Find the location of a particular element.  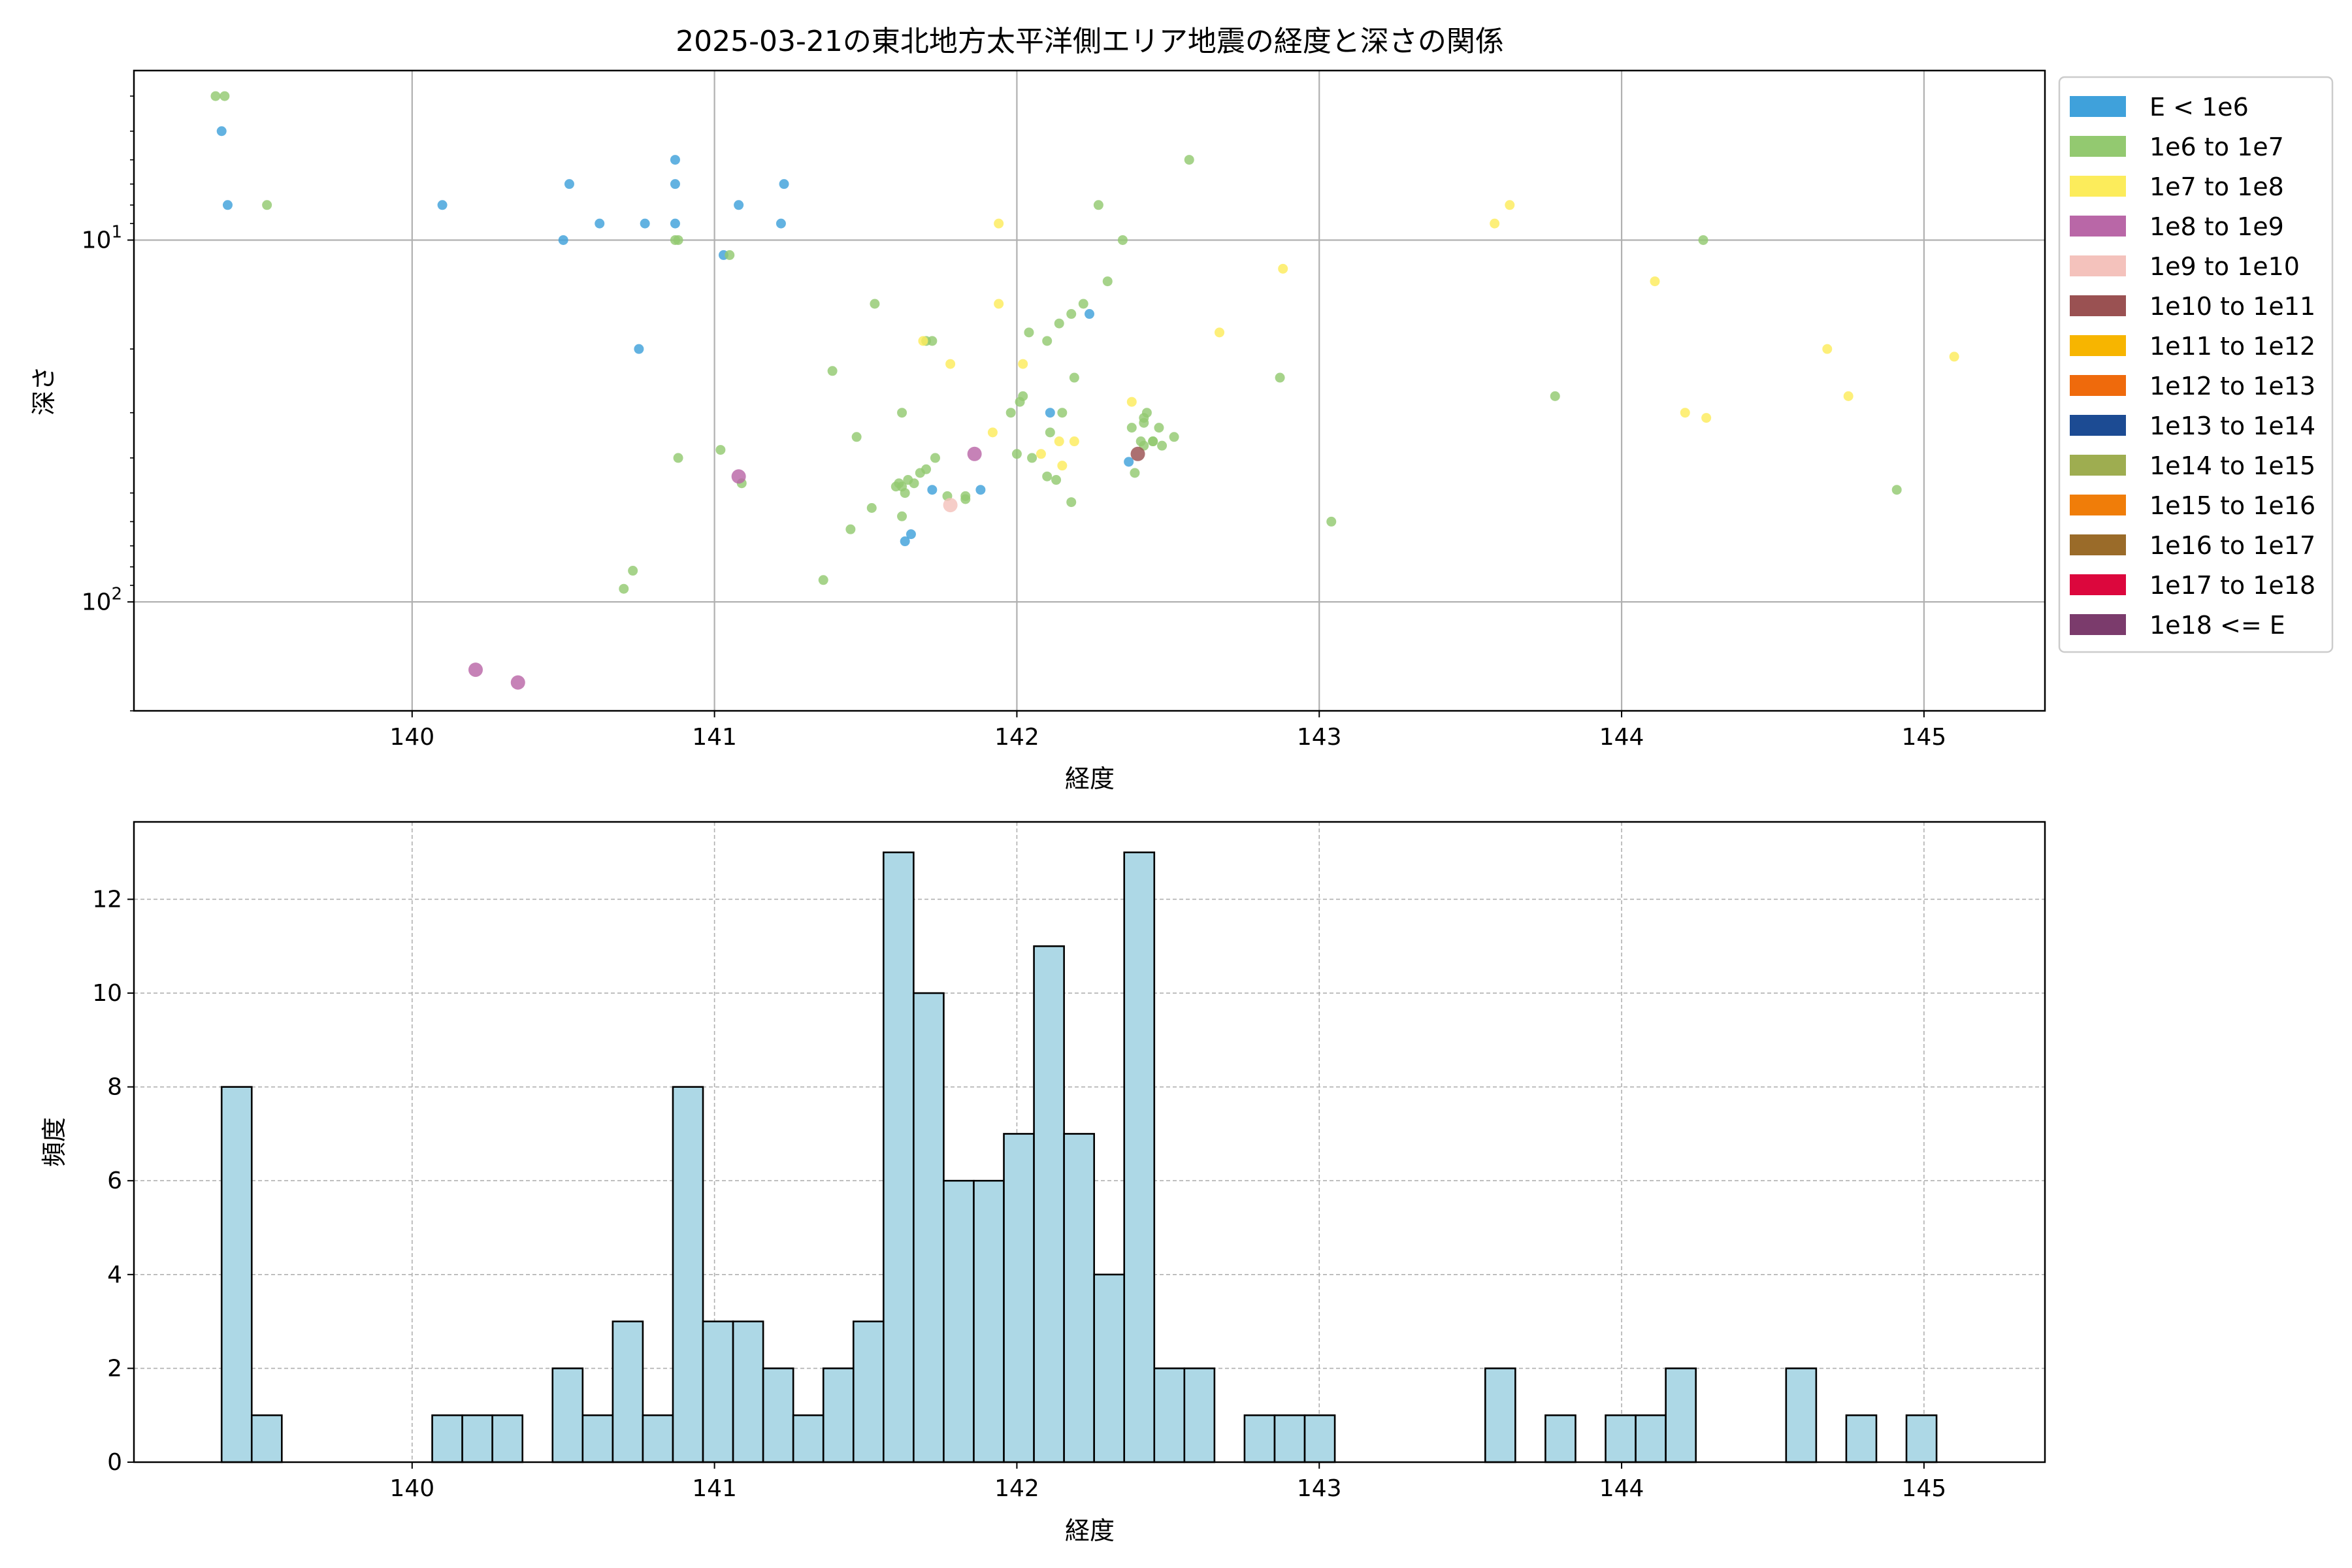

scatter-x-tick-label: 145 is located at coordinates (1924, 737).